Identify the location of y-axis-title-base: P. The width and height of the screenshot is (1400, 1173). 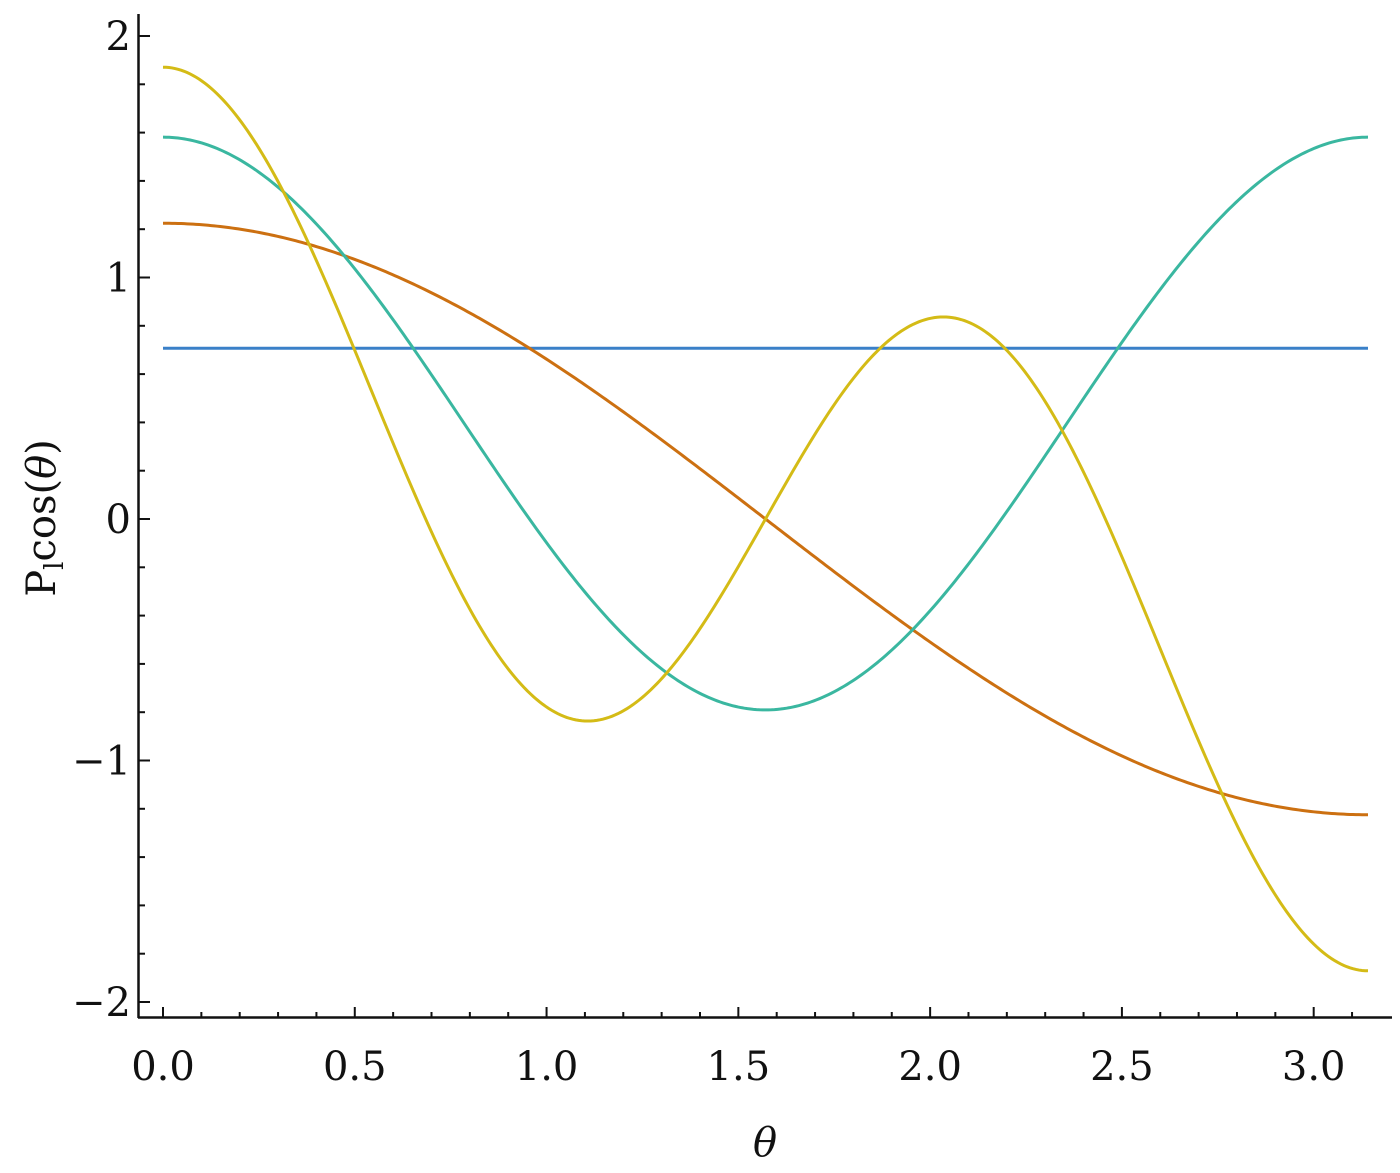
(42, 583).